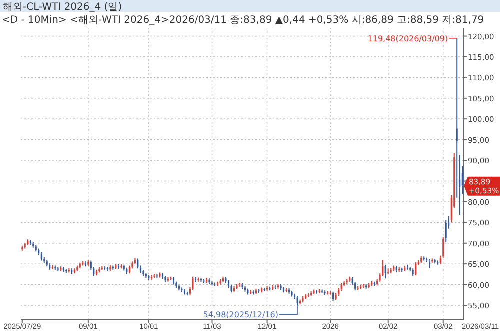 This screenshot has width=500, height=331. Describe the element at coordinates (408, 39) in the screenshot. I see `annotation: 119,48(2026/03/09)` at that location.